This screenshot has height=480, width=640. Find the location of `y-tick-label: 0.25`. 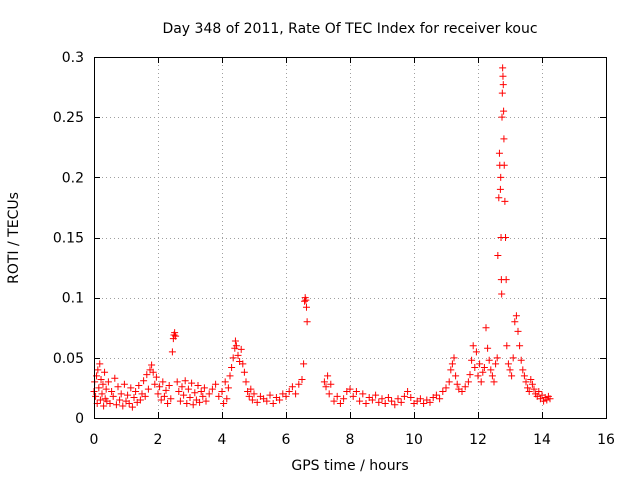

y-tick-label: 0.25 is located at coordinates (68, 118).